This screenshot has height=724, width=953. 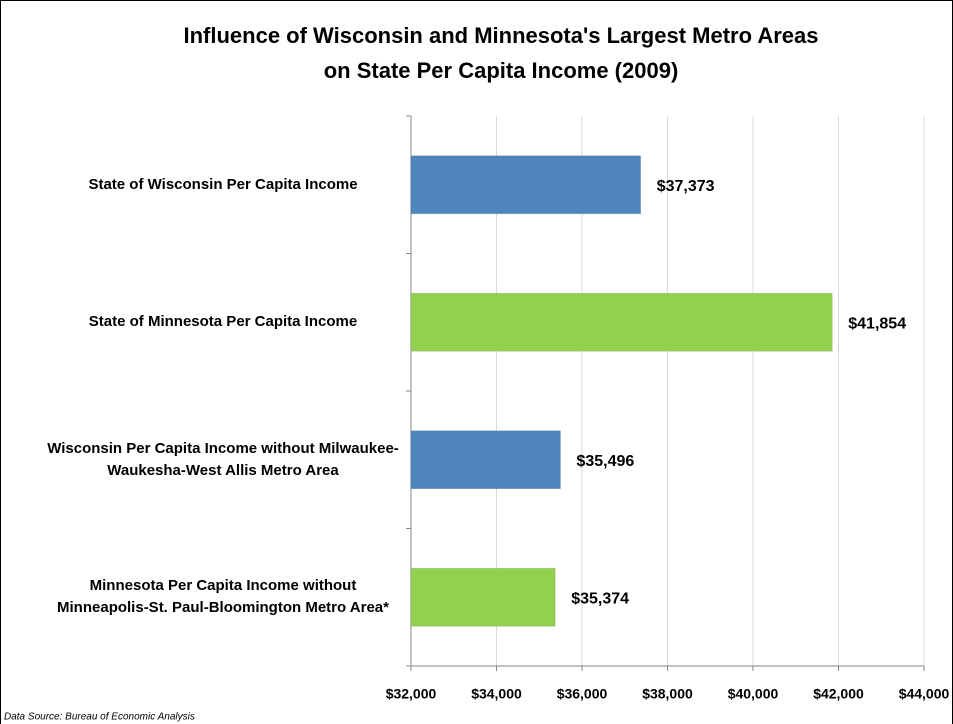 What do you see at coordinates (223, 184) in the screenshot?
I see `y-tick-label: State of Wisconsin Per Capita Income` at bounding box center [223, 184].